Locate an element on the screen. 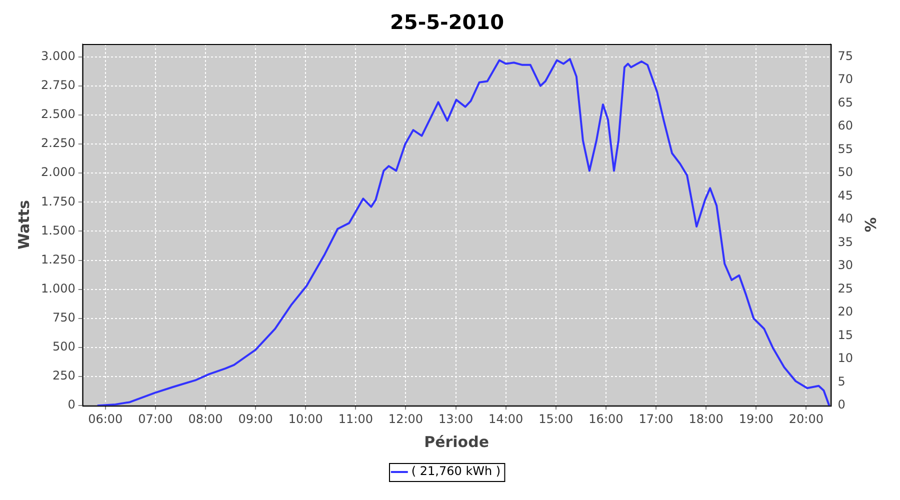  y-tick-label: 2.250 is located at coordinates (58, 143).